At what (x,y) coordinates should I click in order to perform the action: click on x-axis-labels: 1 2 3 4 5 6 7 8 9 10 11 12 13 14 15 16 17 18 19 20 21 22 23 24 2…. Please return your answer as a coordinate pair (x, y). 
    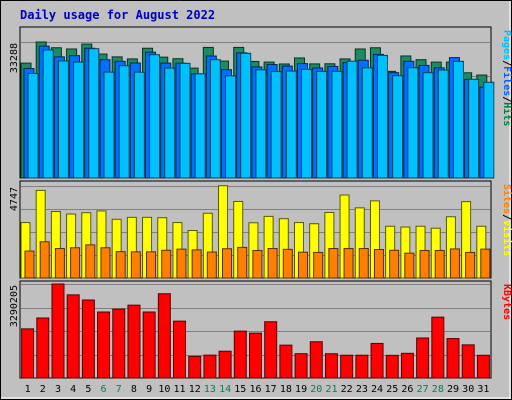
    Looking at the image, I should click on (257, 389).